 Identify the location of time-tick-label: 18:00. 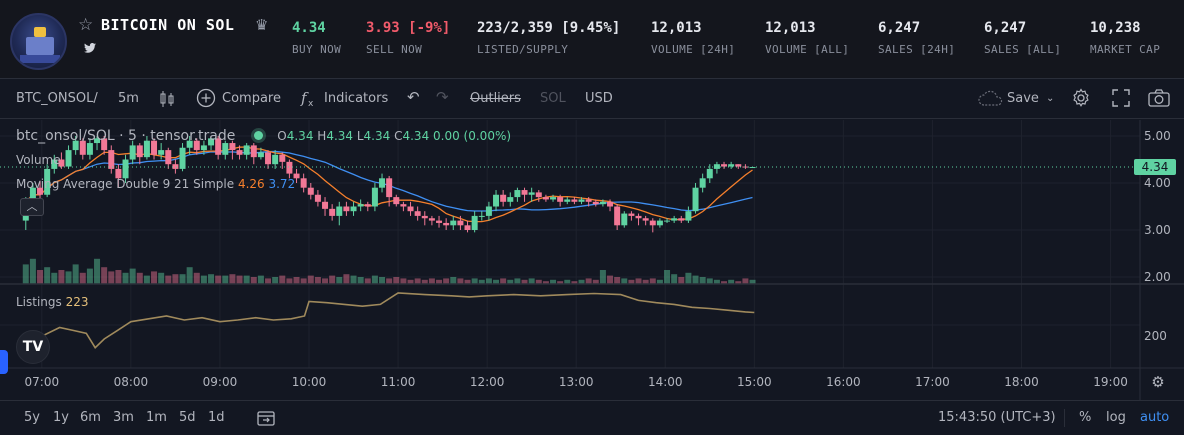
(1021, 382).